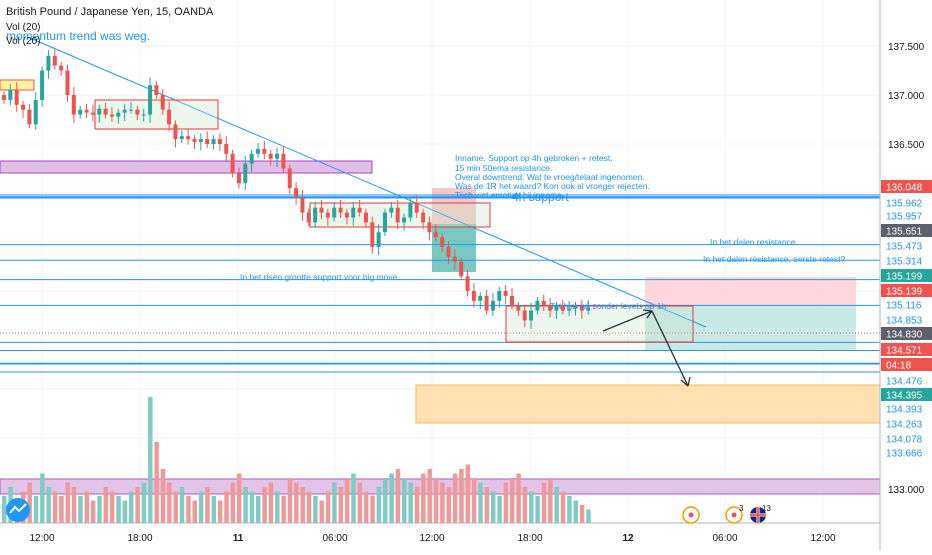 This screenshot has width=932, height=555. I want to click on orange-target-zone, so click(648, 404).